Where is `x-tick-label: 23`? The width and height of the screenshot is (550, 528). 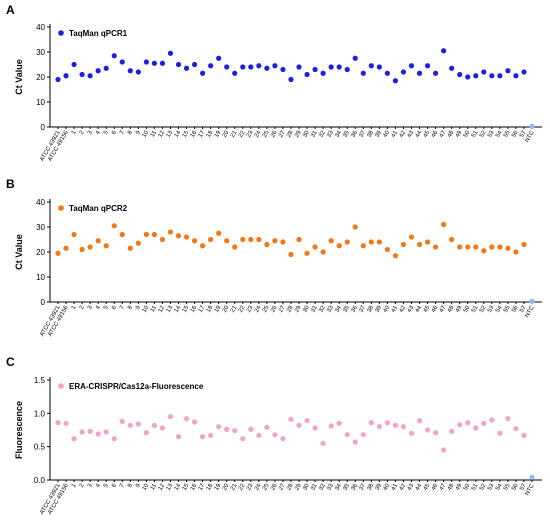
x-tick-label: 23 is located at coordinates (250, 133).